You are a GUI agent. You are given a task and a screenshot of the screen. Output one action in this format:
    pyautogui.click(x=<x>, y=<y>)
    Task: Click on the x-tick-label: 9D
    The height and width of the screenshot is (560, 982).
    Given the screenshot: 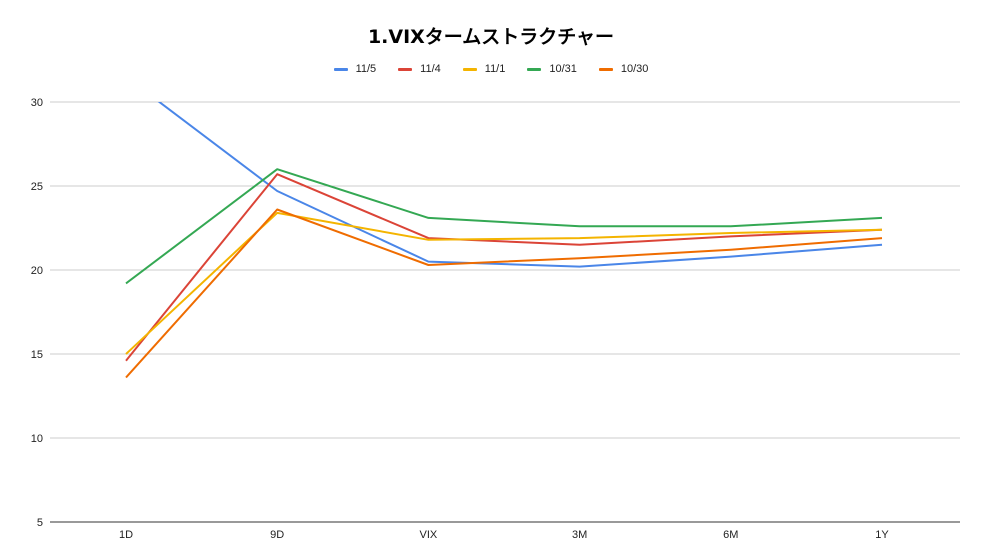 What is the action you would take?
    pyautogui.click(x=277, y=535)
    